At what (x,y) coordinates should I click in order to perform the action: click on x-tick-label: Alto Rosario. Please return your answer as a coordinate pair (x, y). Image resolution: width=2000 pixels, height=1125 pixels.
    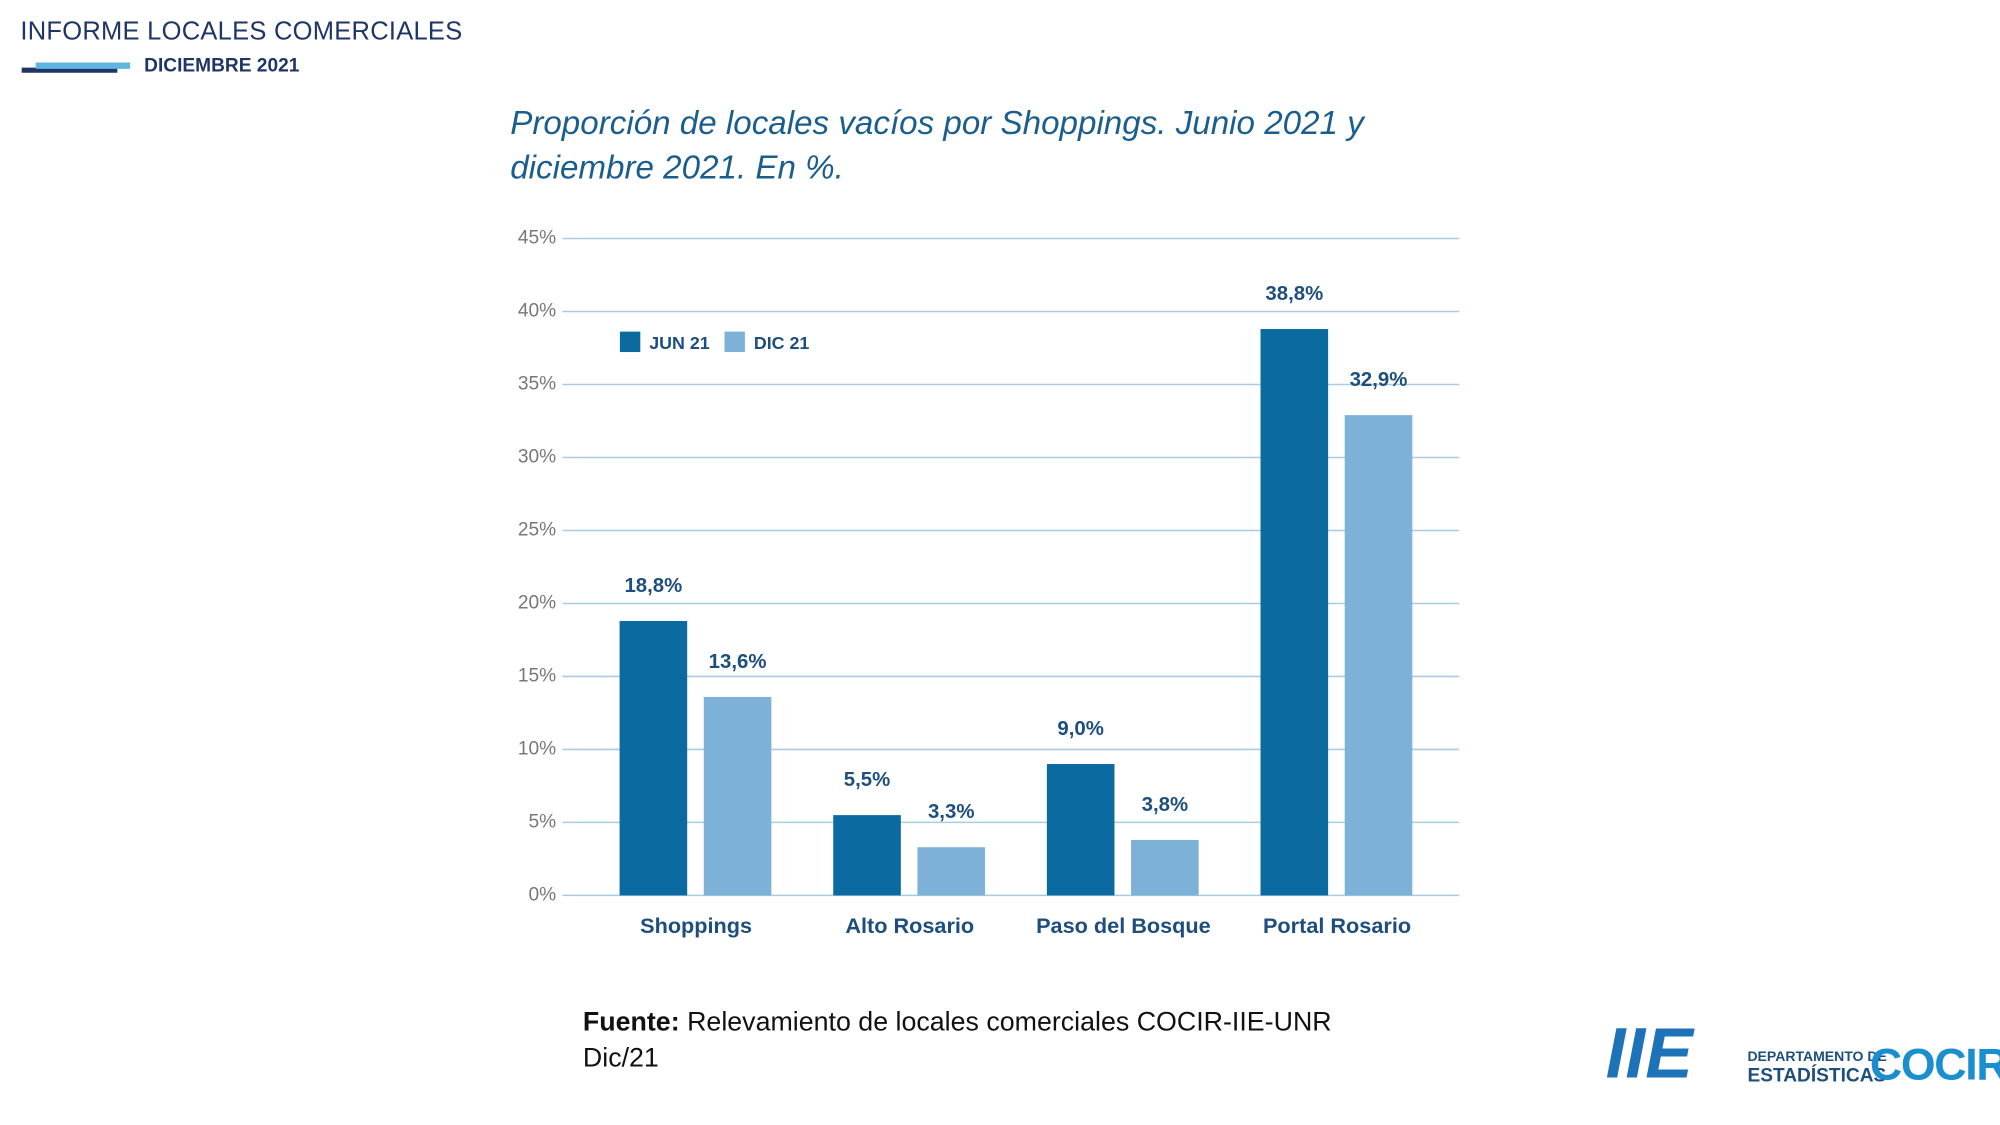
    Looking at the image, I should click on (909, 925).